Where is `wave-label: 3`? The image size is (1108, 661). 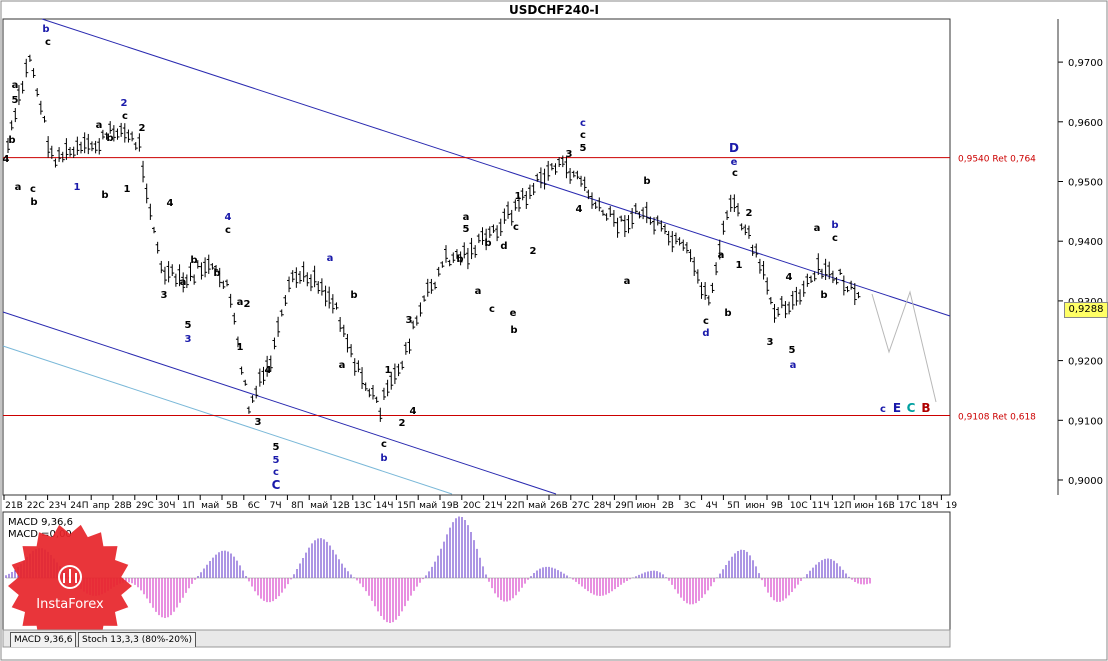
wave-label: 3 is located at coordinates (164, 295).